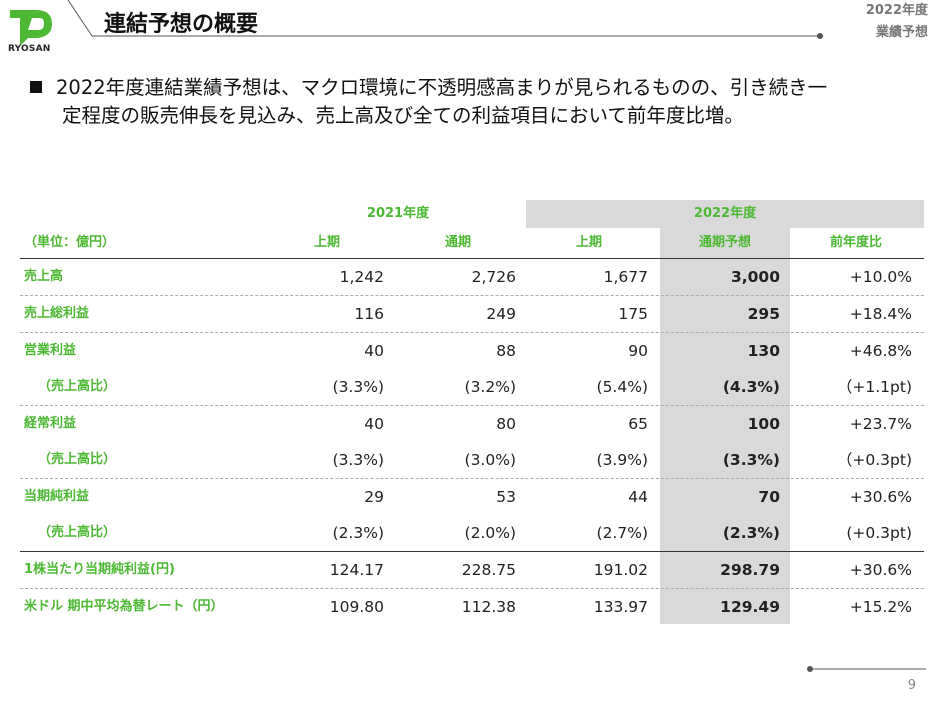 This screenshot has height=705, width=946. Describe the element at coordinates (124, 606) in the screenshot. I see `row-label: 米ドル 期中平均為替レート（円）` at that location.